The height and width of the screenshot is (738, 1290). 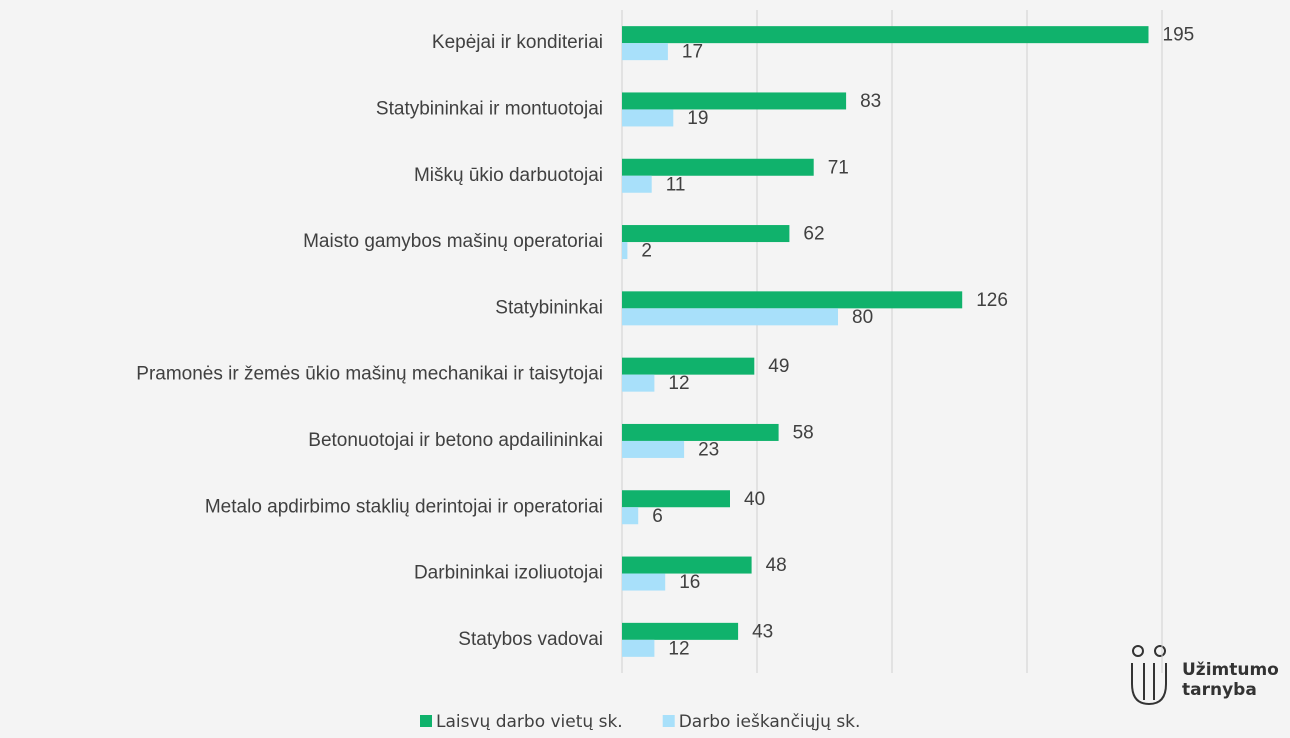 I want to click on category-label: Statybininkai, so click(x=549, y=307).